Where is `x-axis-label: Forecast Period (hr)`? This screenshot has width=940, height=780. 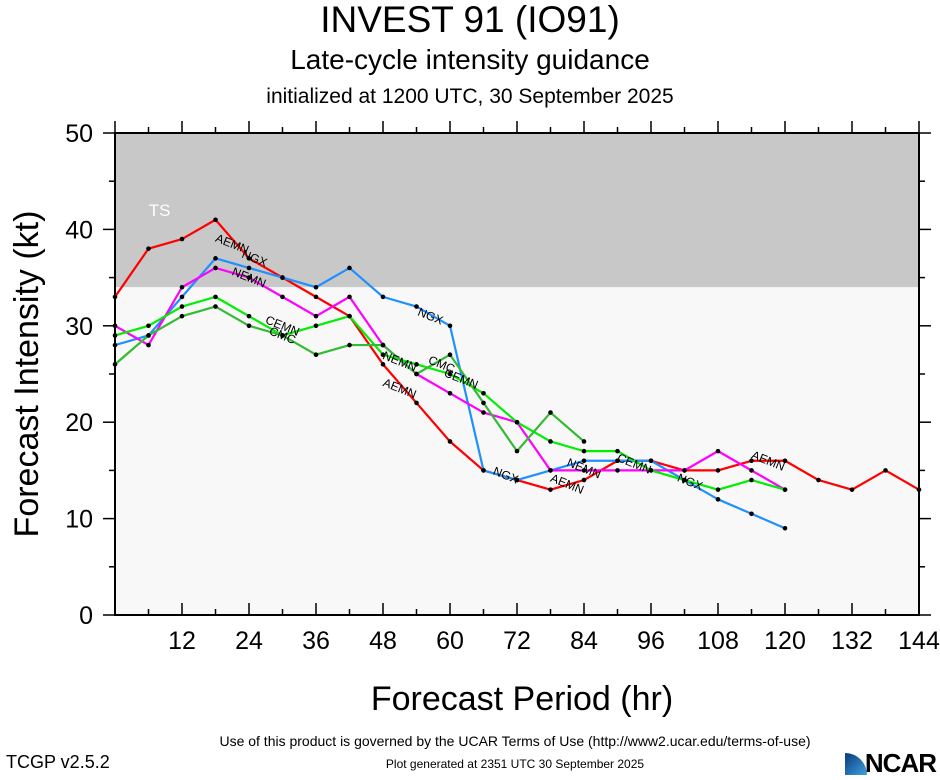 x-axis-label: Forecast Period (hr) is located at coordinates (522, 699).